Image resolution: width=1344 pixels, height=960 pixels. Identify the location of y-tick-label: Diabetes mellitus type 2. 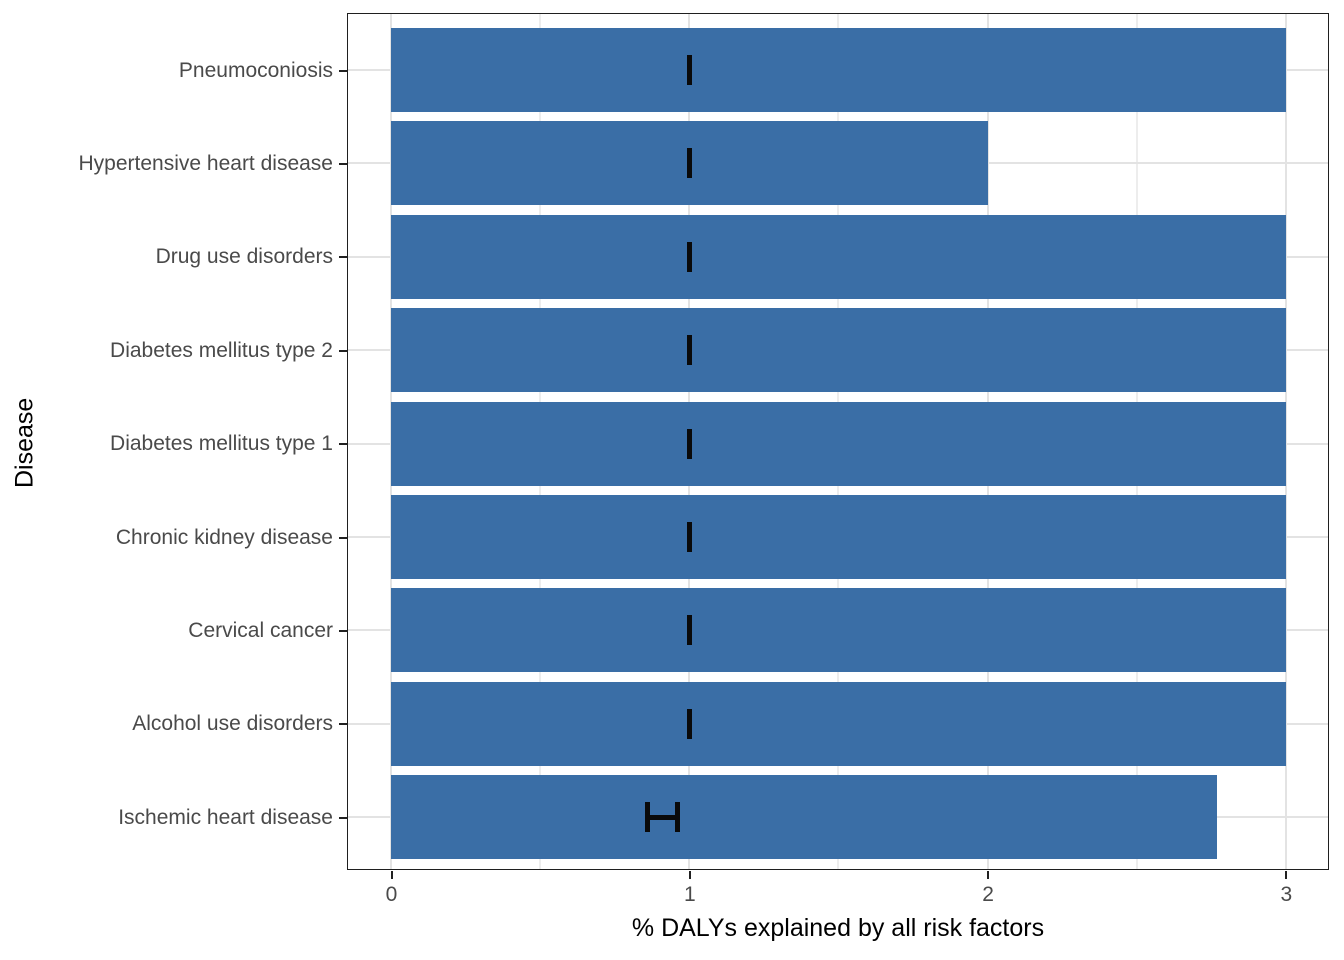
(221, 350).